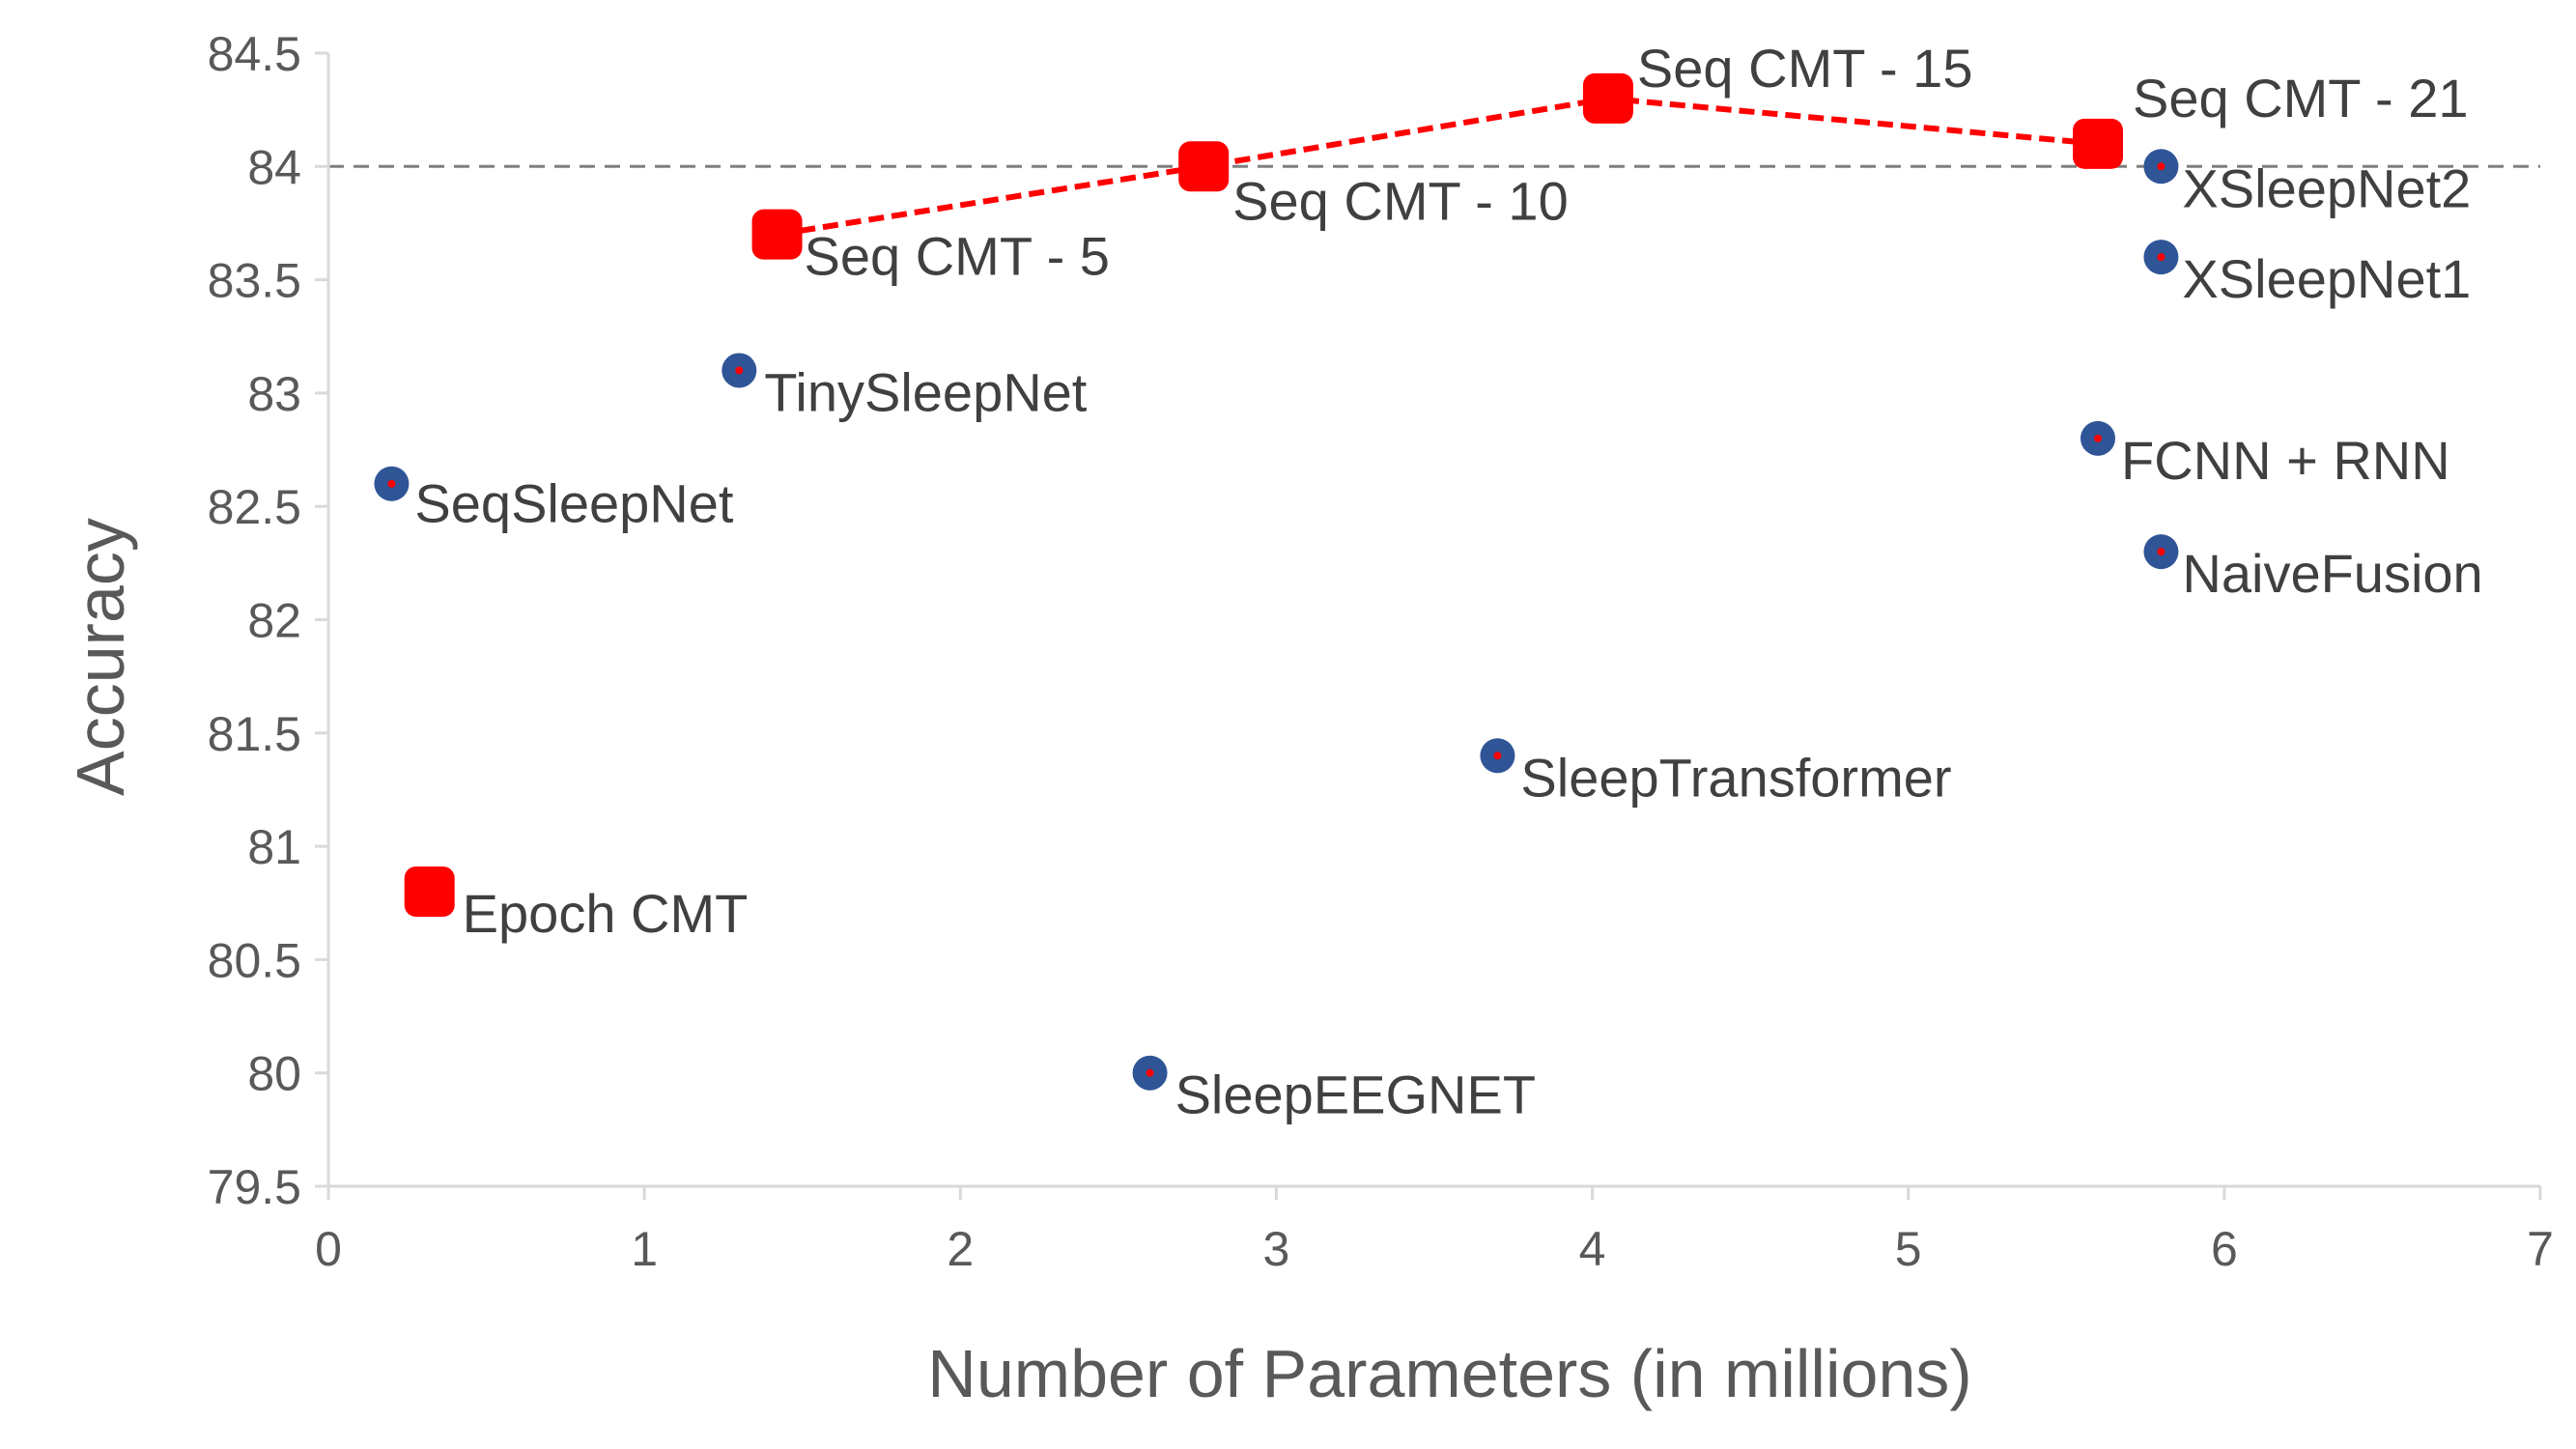 This screenshot has width=2576, height=1449. What do you see at coordinates (2326, 278) in the screenshot?
I see `point-label: XSleepNet1` at bounding box center [2326, 278].